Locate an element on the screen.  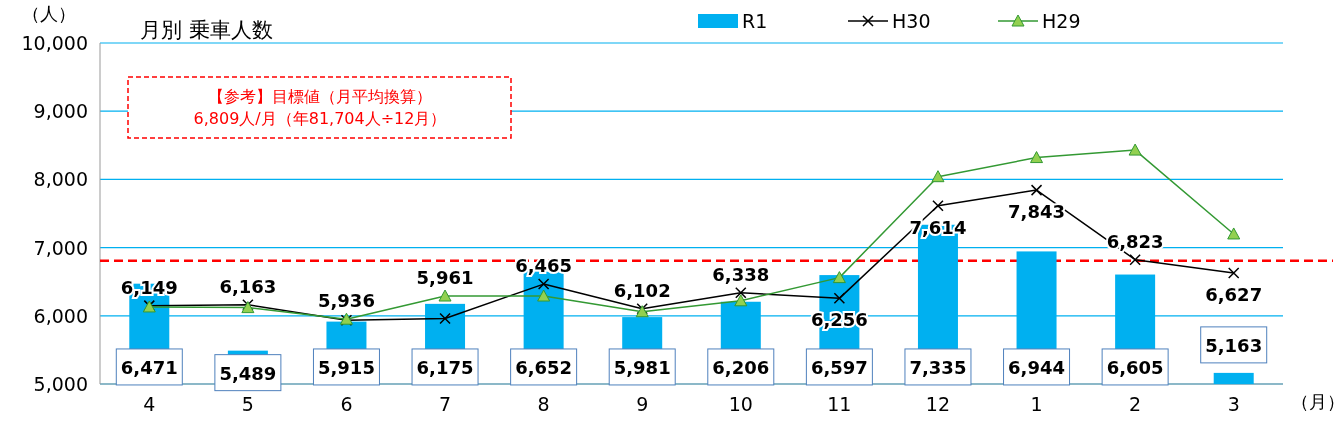
data-label: 6,175 is located at coordinates (445, 367).